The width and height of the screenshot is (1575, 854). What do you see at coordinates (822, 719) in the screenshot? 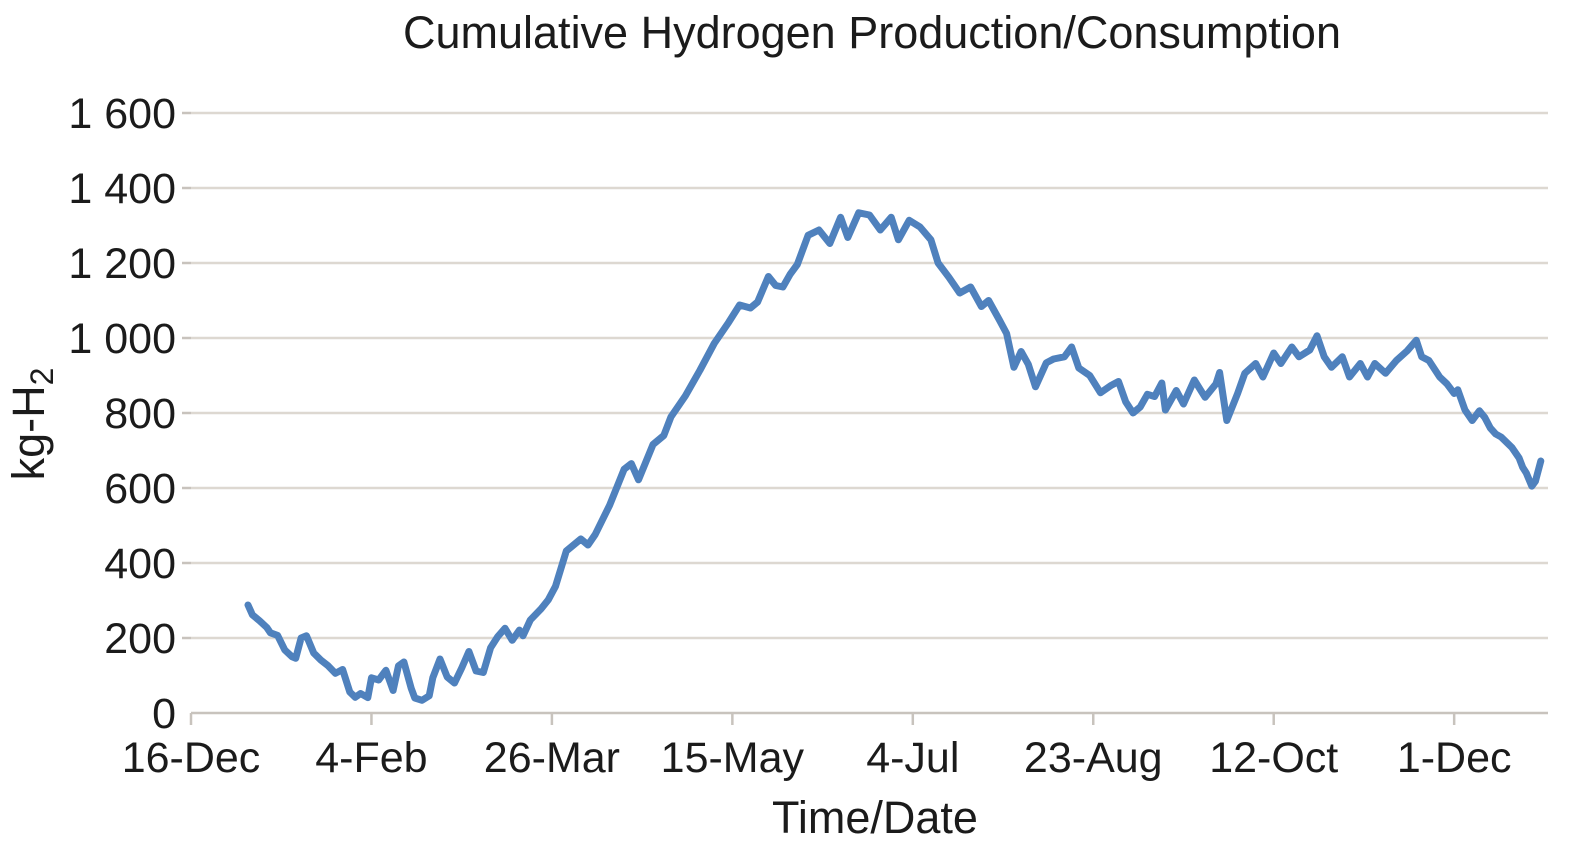
I see `x-axis-ticks` at bounding box center [822, 719].